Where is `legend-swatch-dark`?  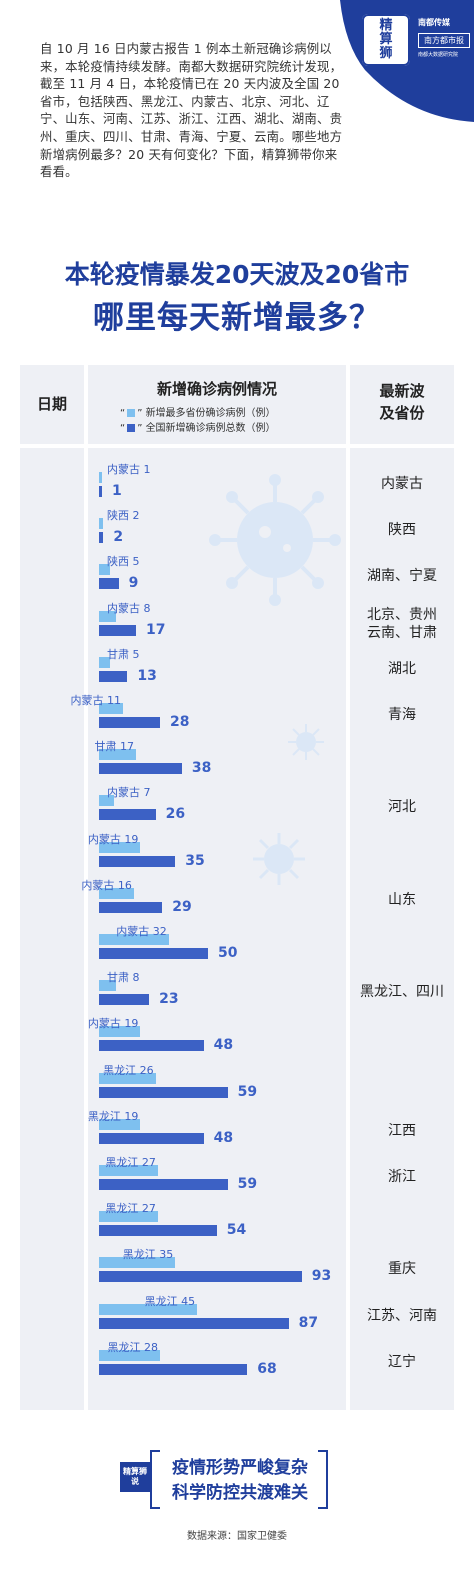
legend-swatch-dark is located at coordinates (131, 428).